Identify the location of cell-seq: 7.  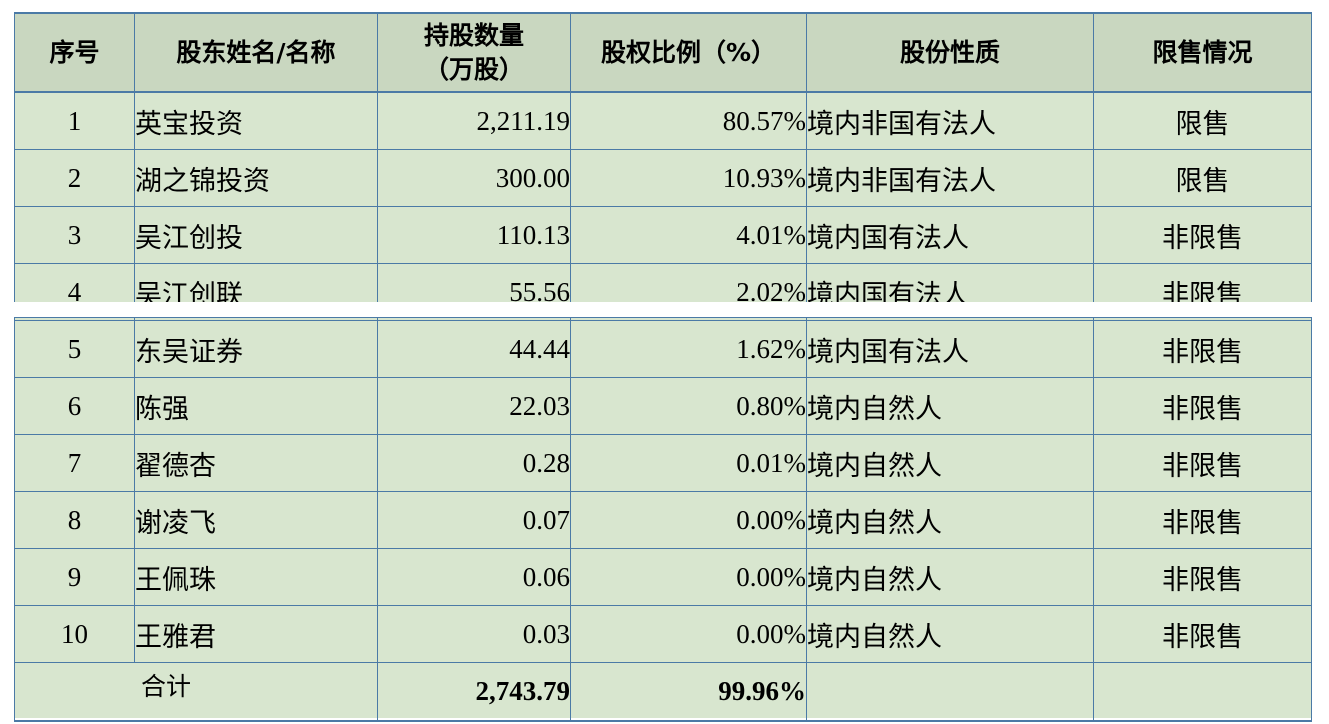
(74, 463).